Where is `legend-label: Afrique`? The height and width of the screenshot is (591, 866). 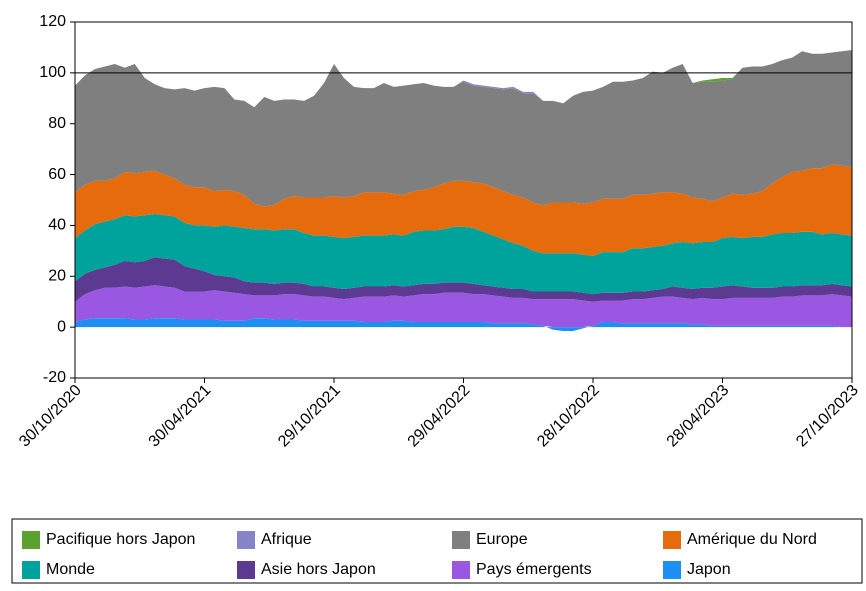
legend-label: Afrique is located at coordinates (286, 539).